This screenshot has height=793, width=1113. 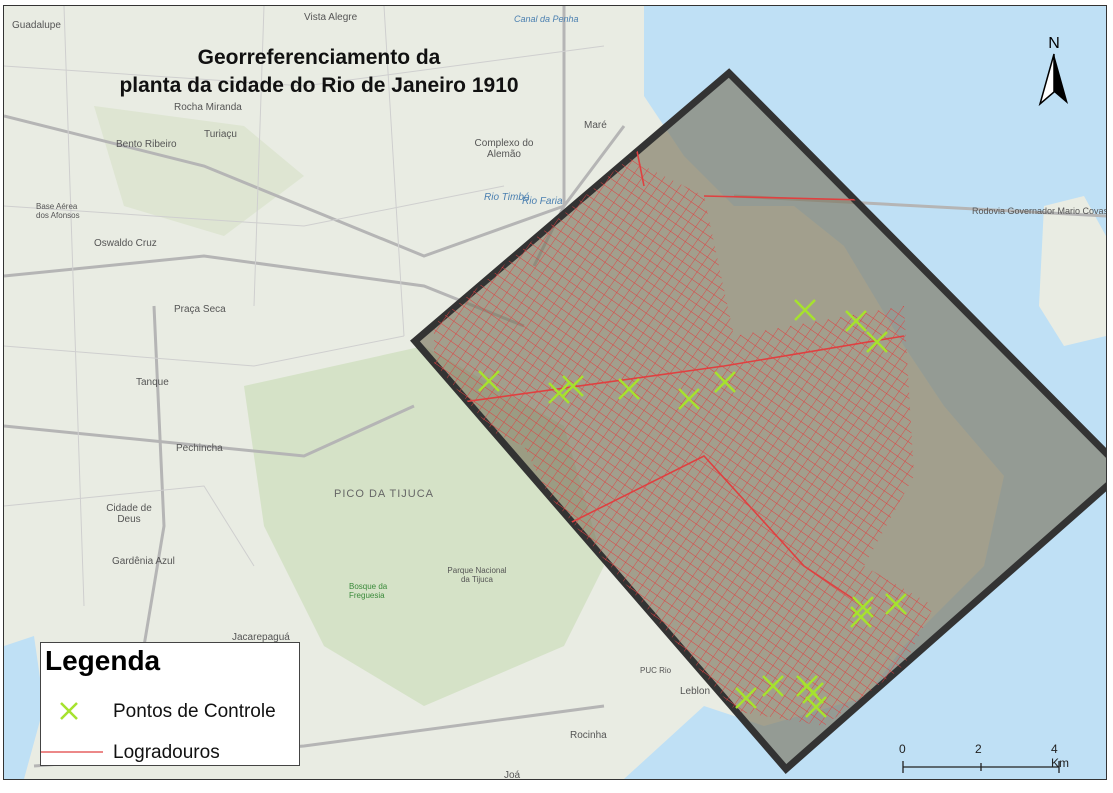 I want to click on place-label: Vista Alegre, so click(x=331, y=17).